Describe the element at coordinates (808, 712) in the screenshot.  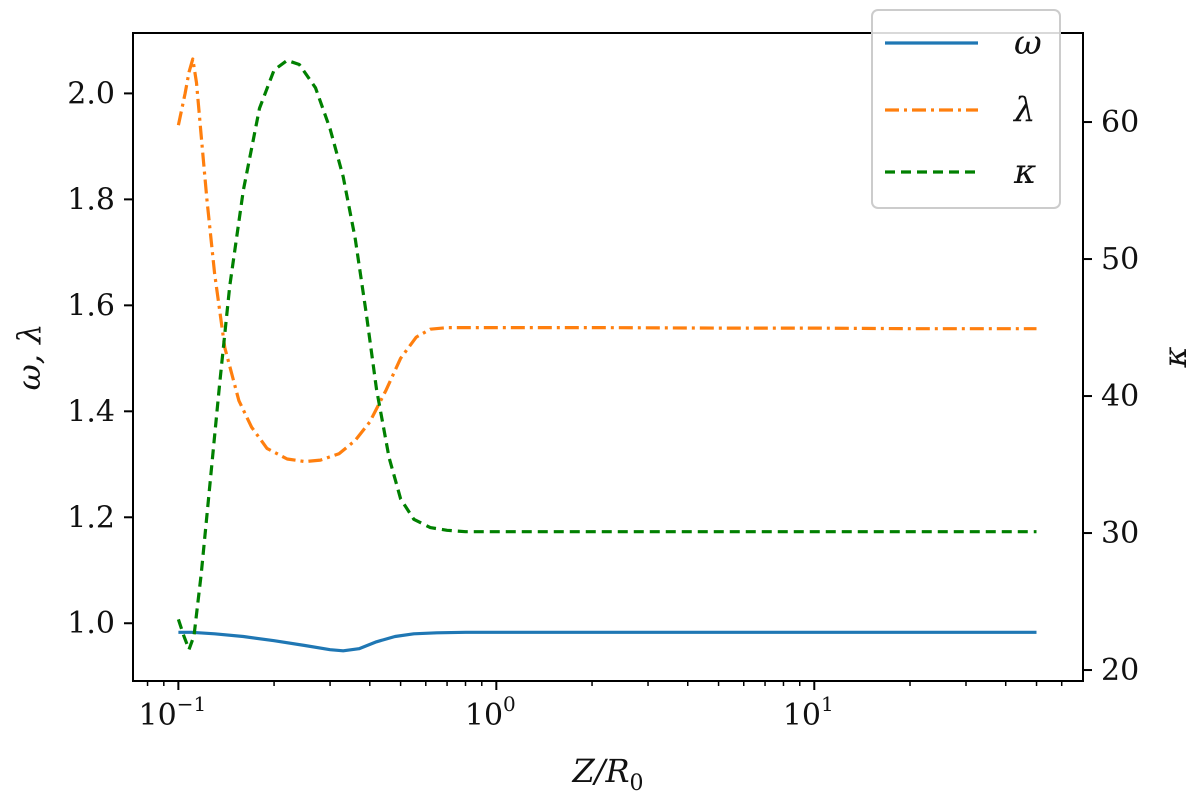
I see `x-tick-label-2: 10¹` at that location.